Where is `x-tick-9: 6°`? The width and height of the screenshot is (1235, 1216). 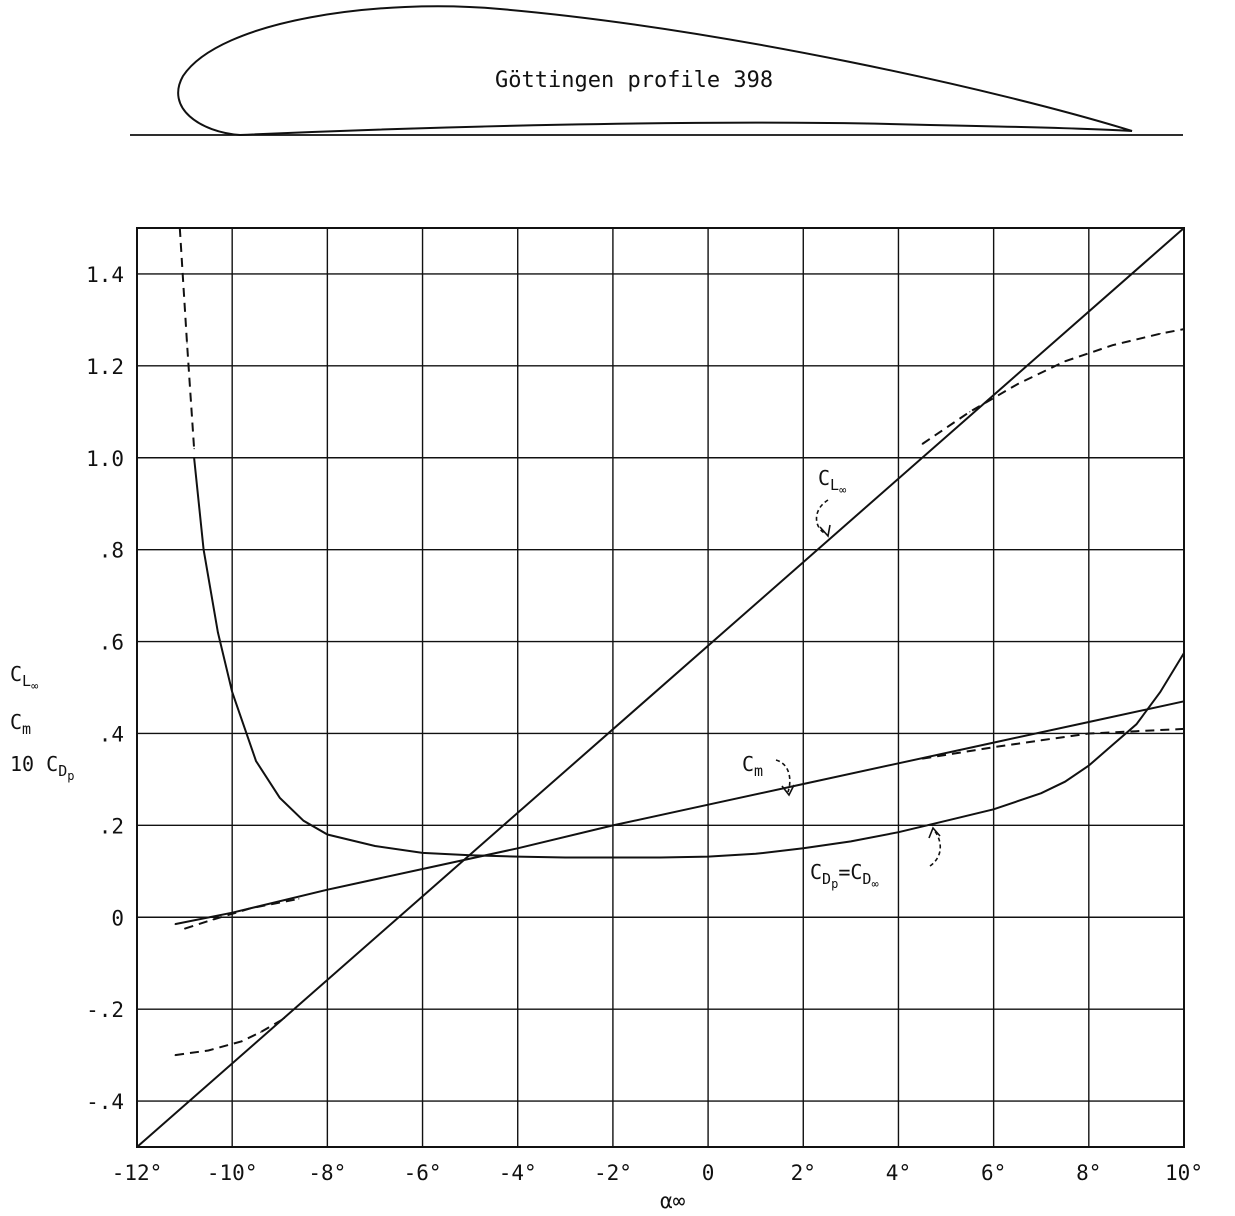 x-tick-9: 6° is located at coordinates (993, 1173).